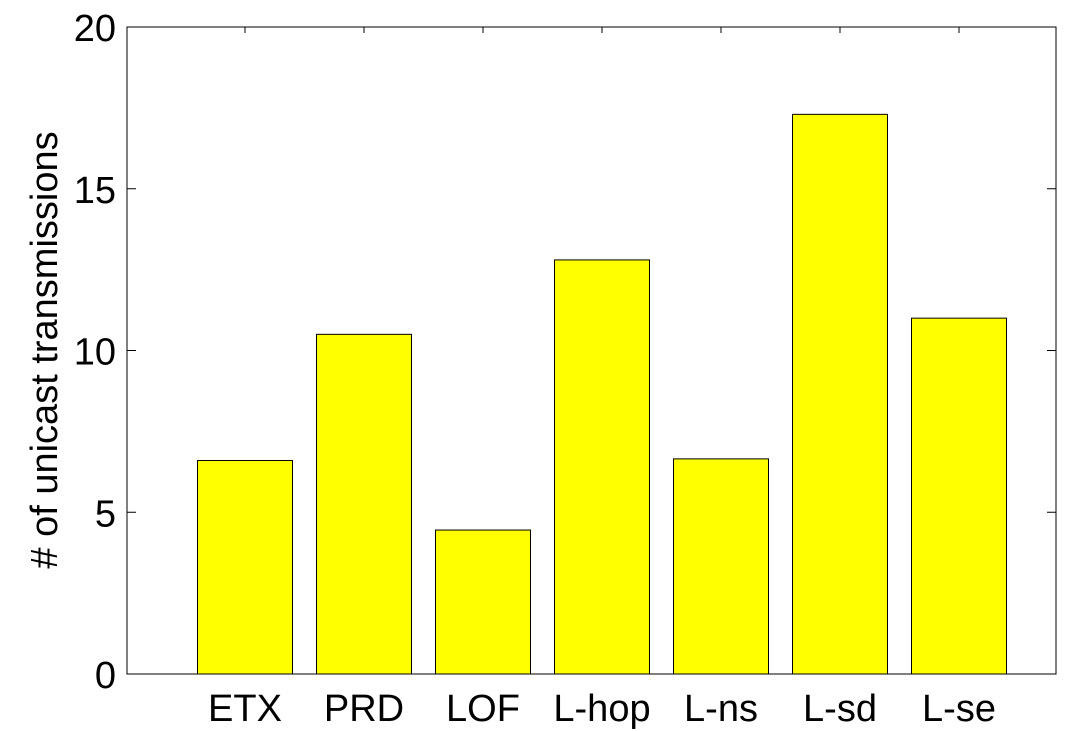 The image size is (1068, 731). Describe the element at coordinates (45, 349) in the screenshot. I see `y-axis-label: # of unicast transmissions` at that location.